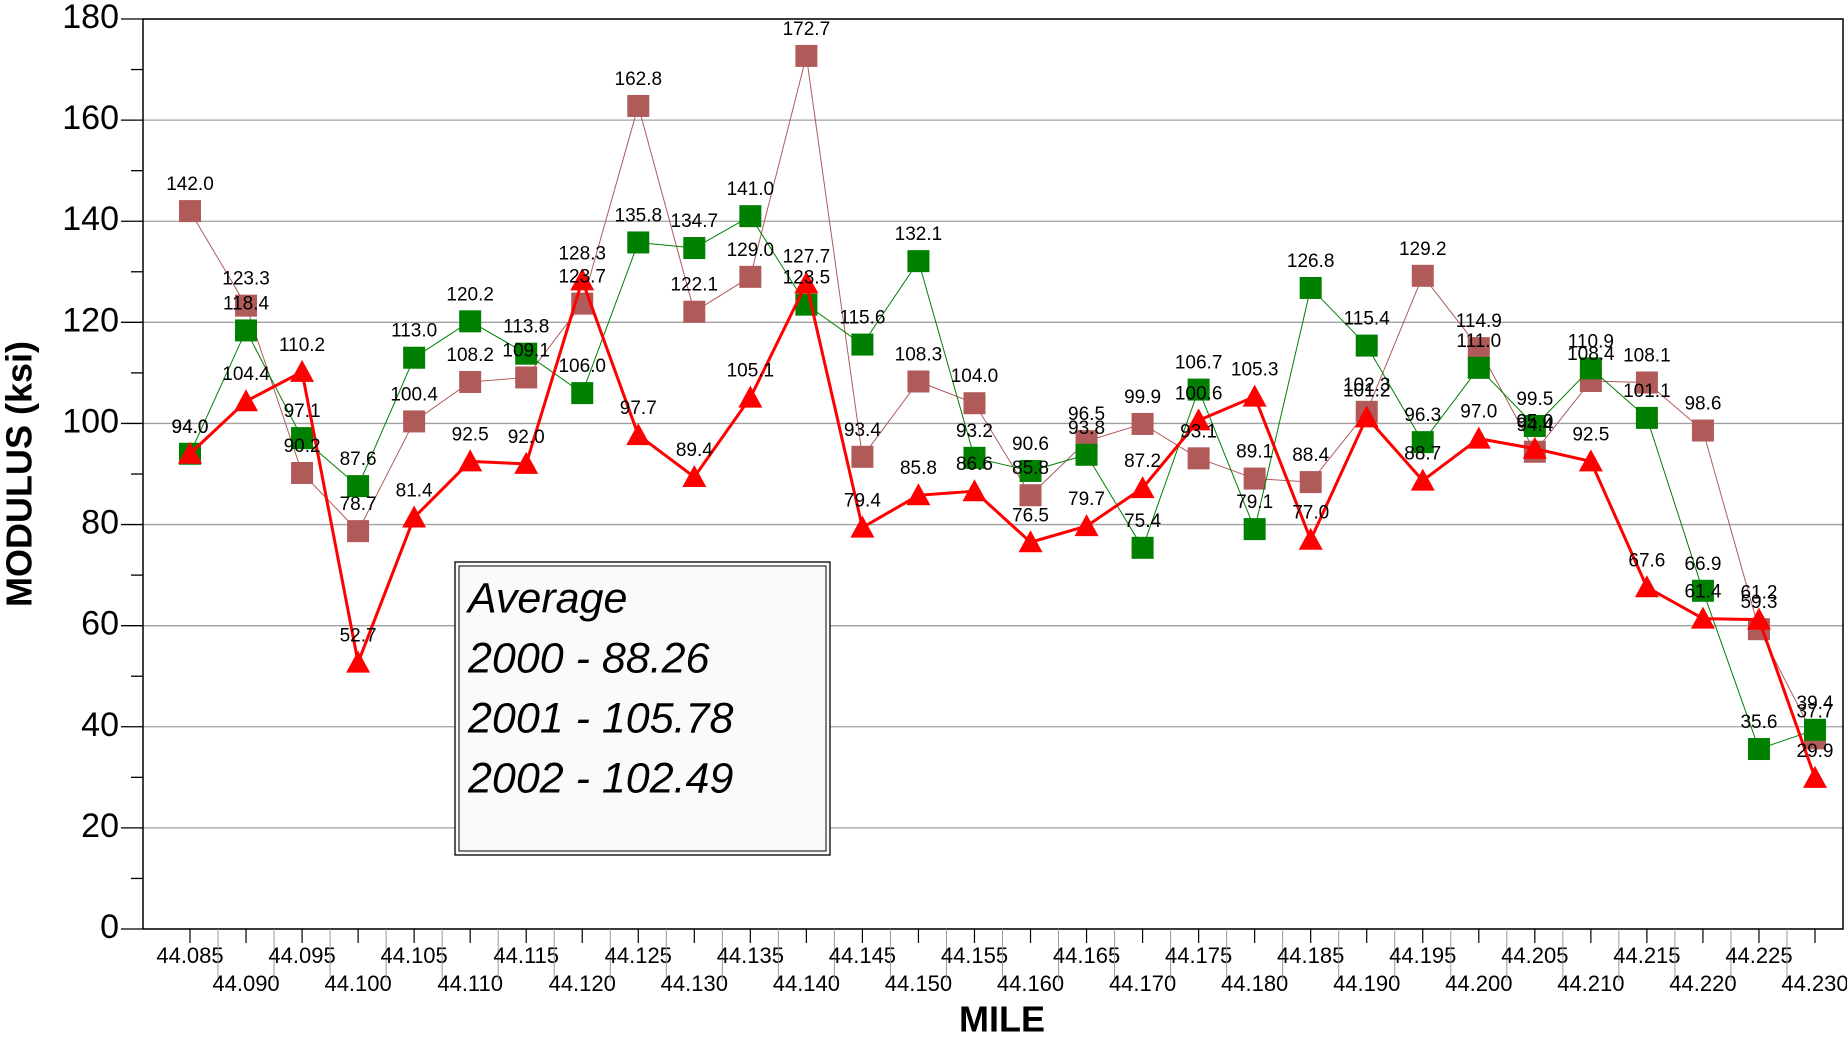 The image size is (1847, 1043). Describe the element at coordinates (414, 394) in the screenshot. I see `data-label: 100.4` at that location.